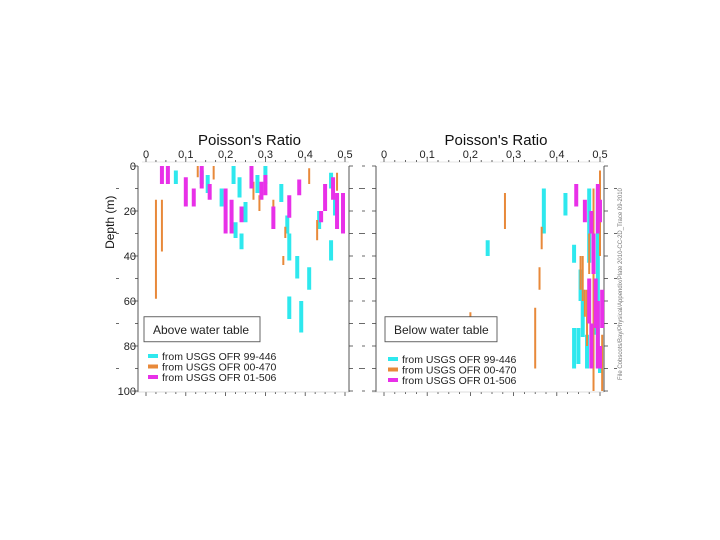 This screenshot has width=720, height=540. Describe the element at coordinates (130, 302) in the screenshot. I see `y-tick-label: 60` at that location.